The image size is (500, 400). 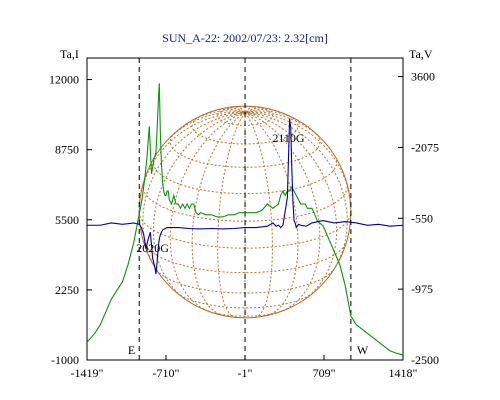 What do you see at coordinates (69, 54) in the screenshot?
I see `left-axis-title: Ta,I` at bounding box center [69, 54].